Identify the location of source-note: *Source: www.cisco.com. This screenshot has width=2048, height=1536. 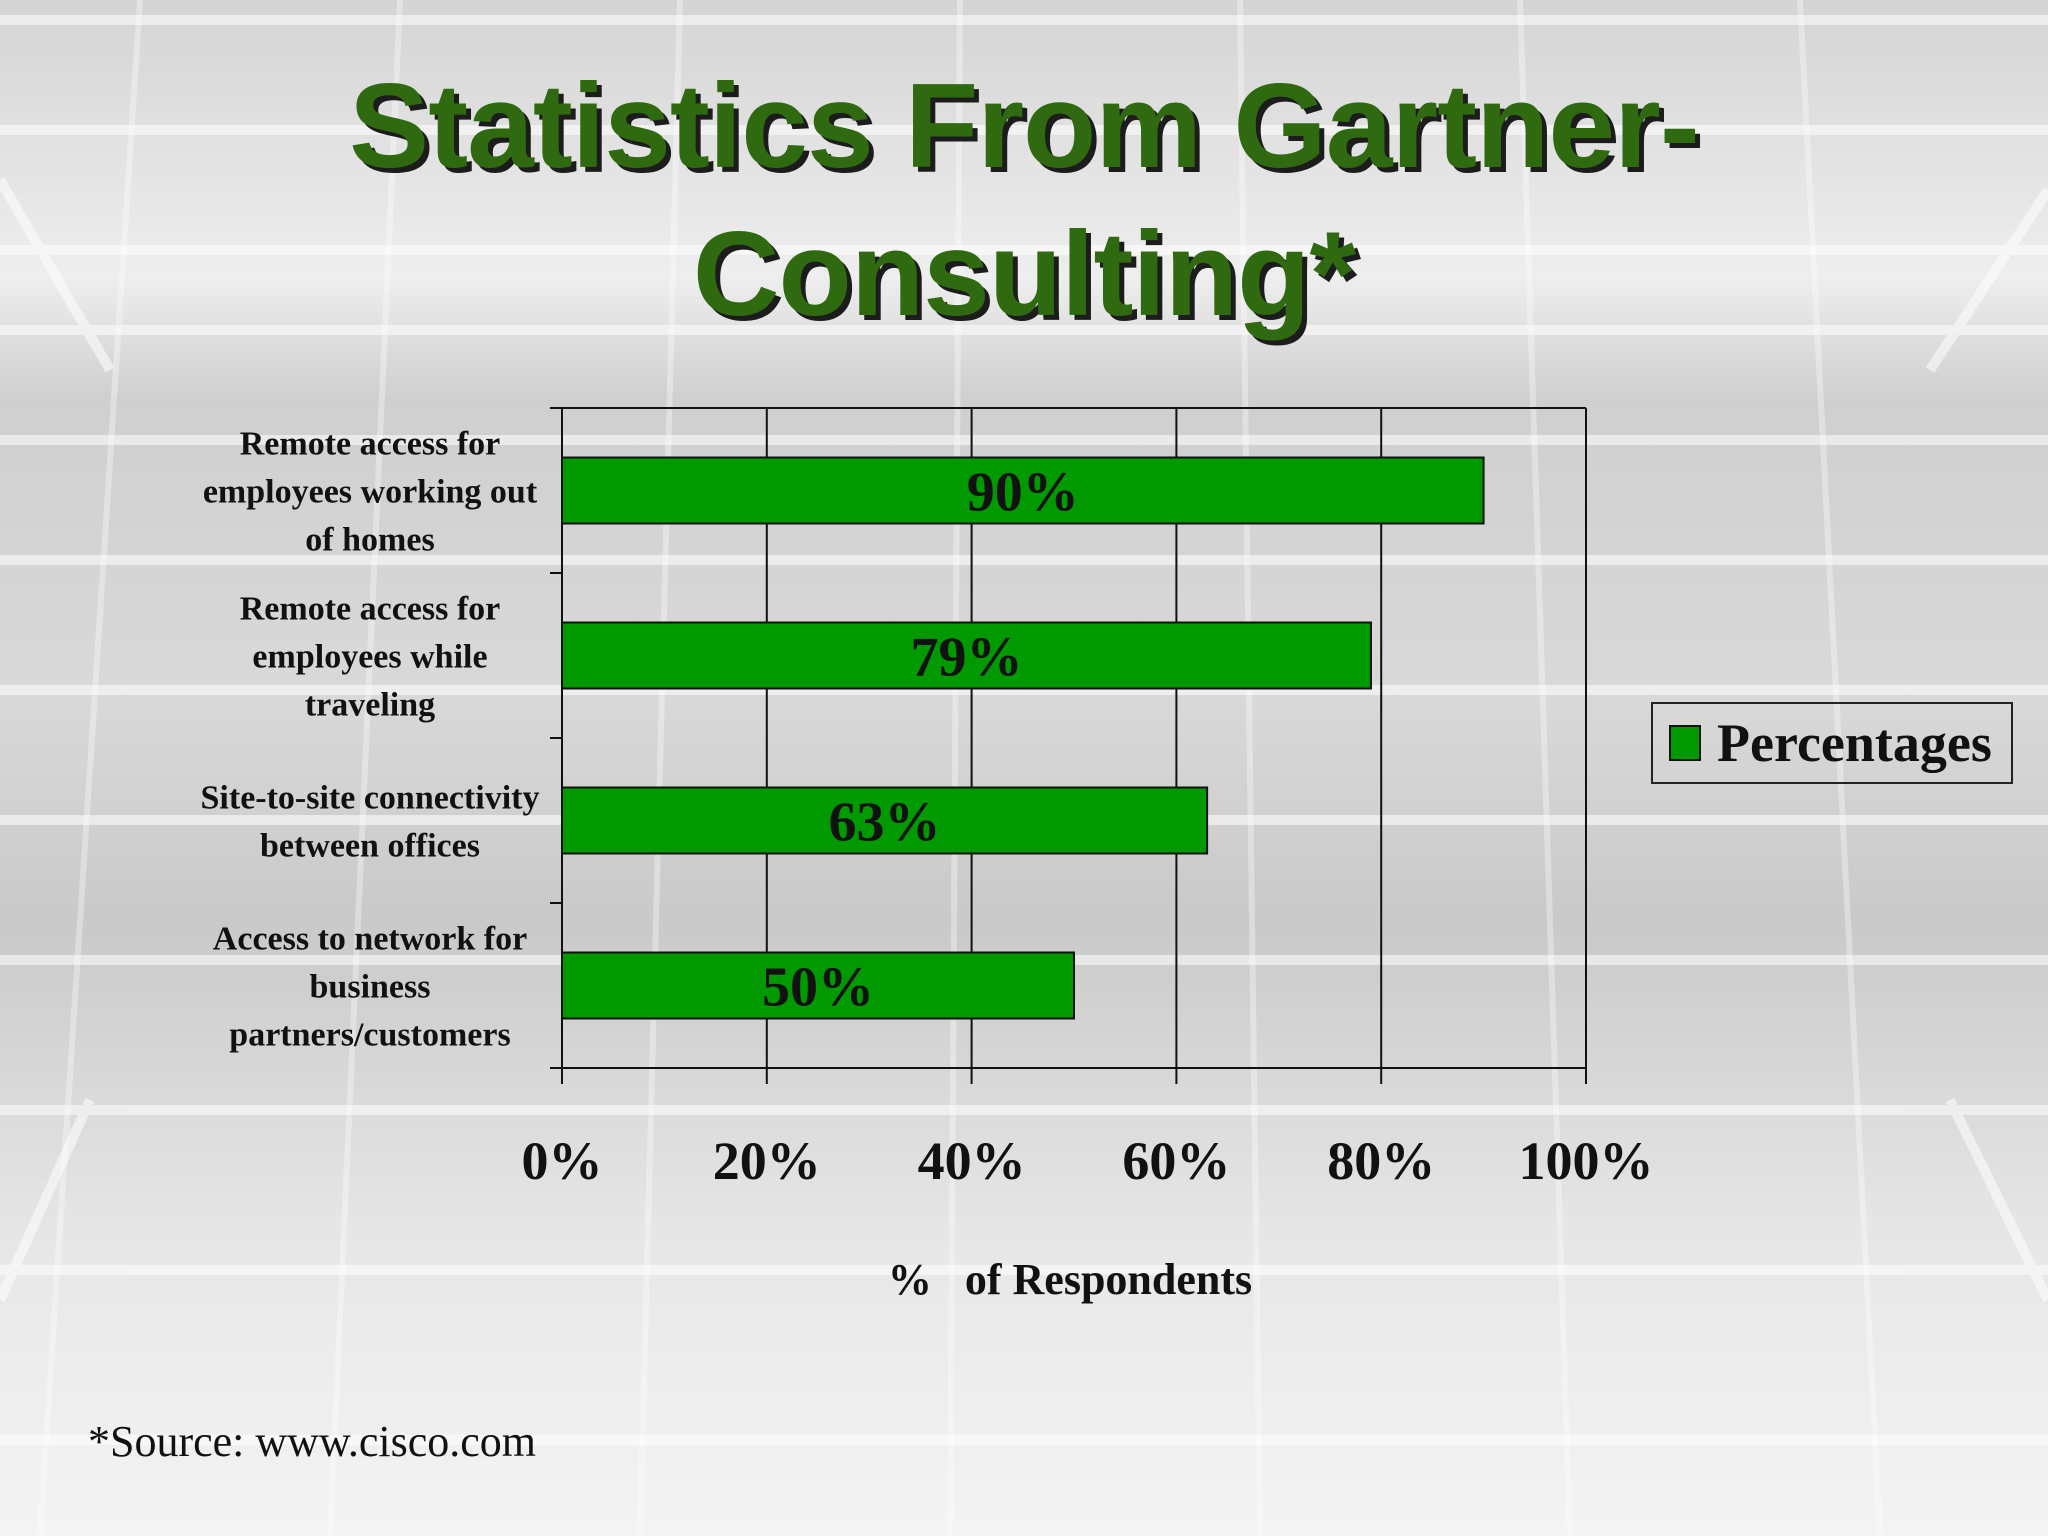
(312, 1441).